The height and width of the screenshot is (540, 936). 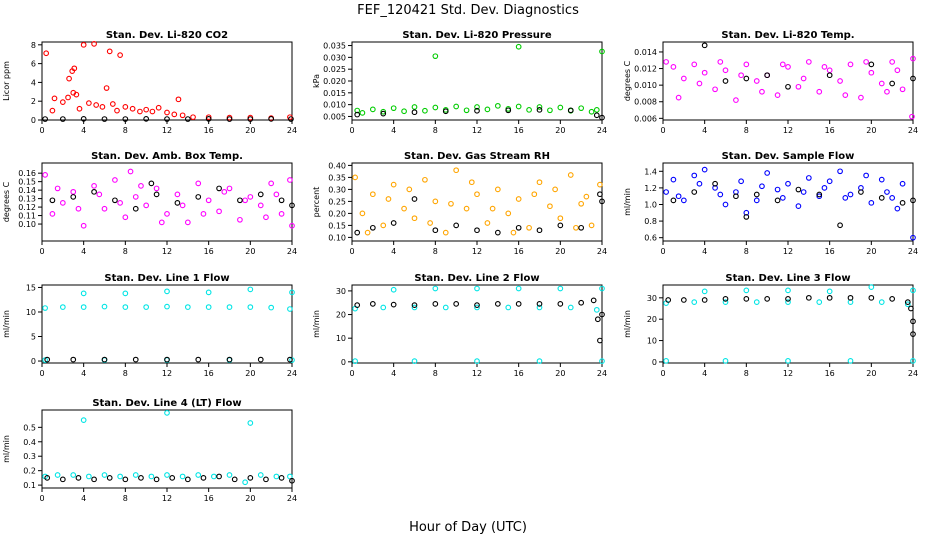 I want to click on y-tick-label: 0.1, so click(x=29, y=485).